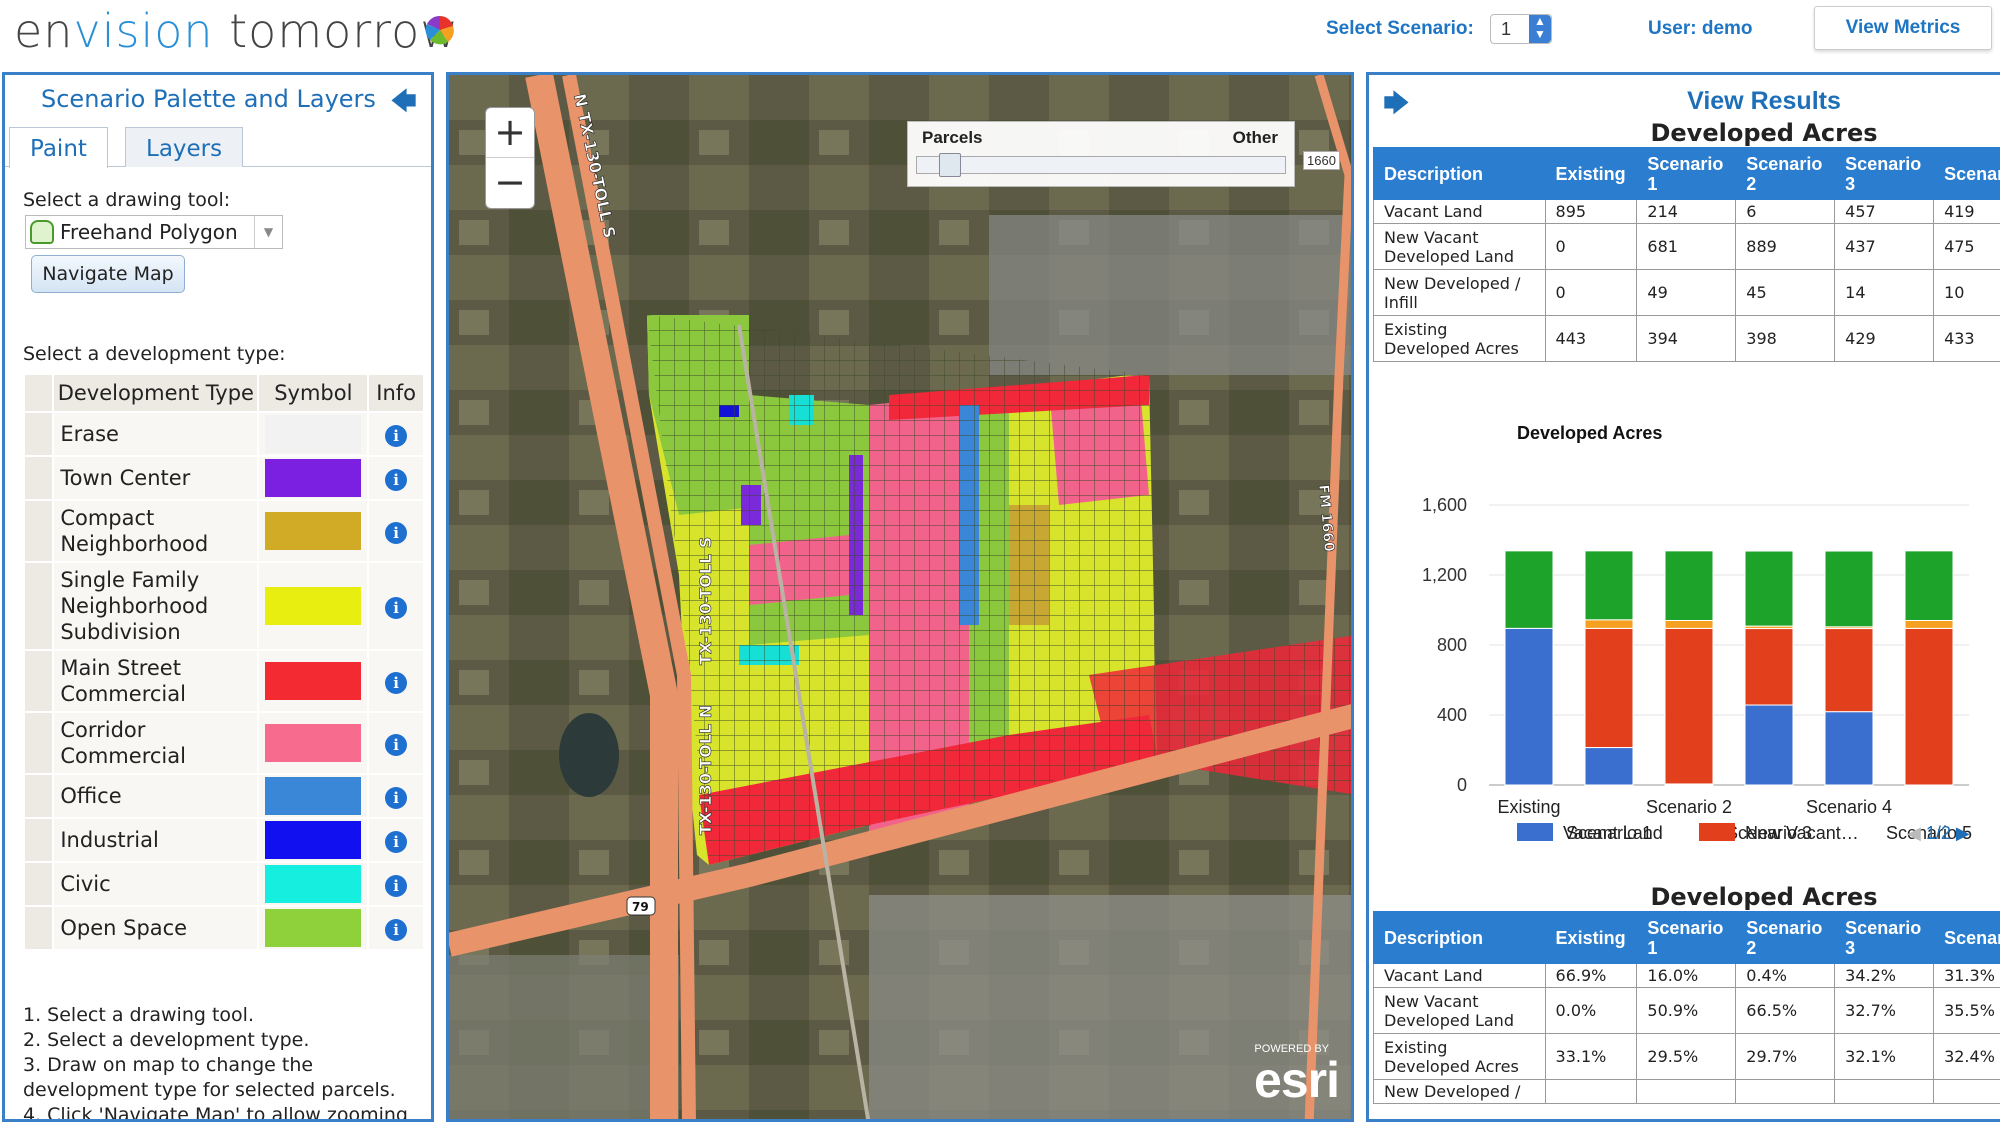 The height and width of the screenshot is (1128, 2000). What do you see at coordinates (268, 232) in the screenshot?
I see `chevron-down-icon: ▼` at bounding box center [268, 232].